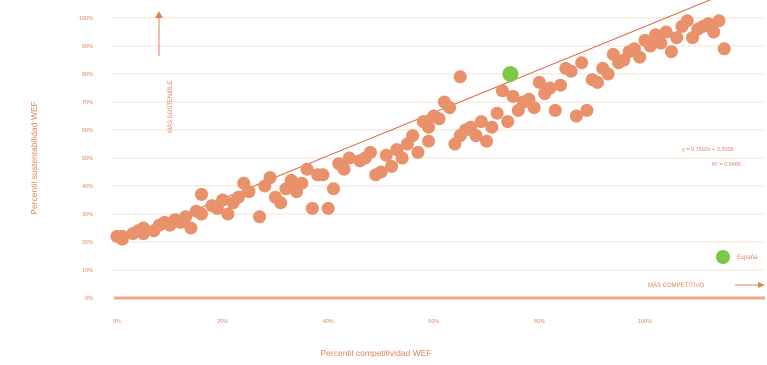 The width and height of the screenshot is (767, 365). What do you see at coordinates (747, 258) in the screenshot?
I see `legend-label-espana: España` at bounding box center [747, 258].